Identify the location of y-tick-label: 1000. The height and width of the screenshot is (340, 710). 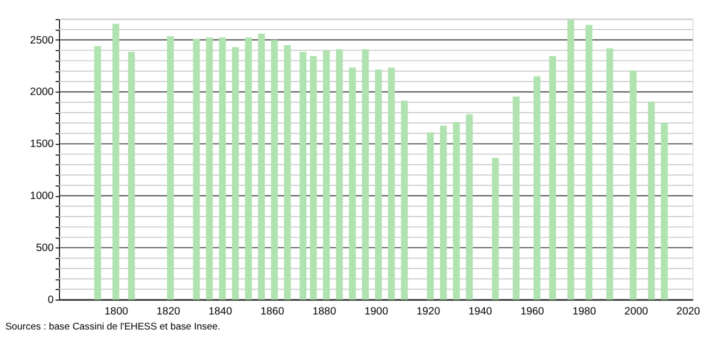
(42, 196).